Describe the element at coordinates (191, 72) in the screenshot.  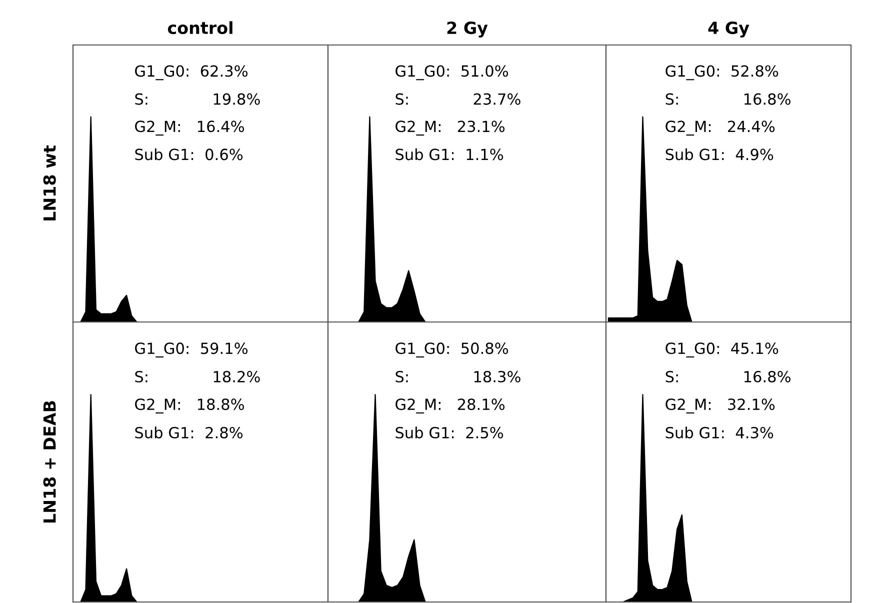
I see `text: G1_G0: 62.3%` at that location.